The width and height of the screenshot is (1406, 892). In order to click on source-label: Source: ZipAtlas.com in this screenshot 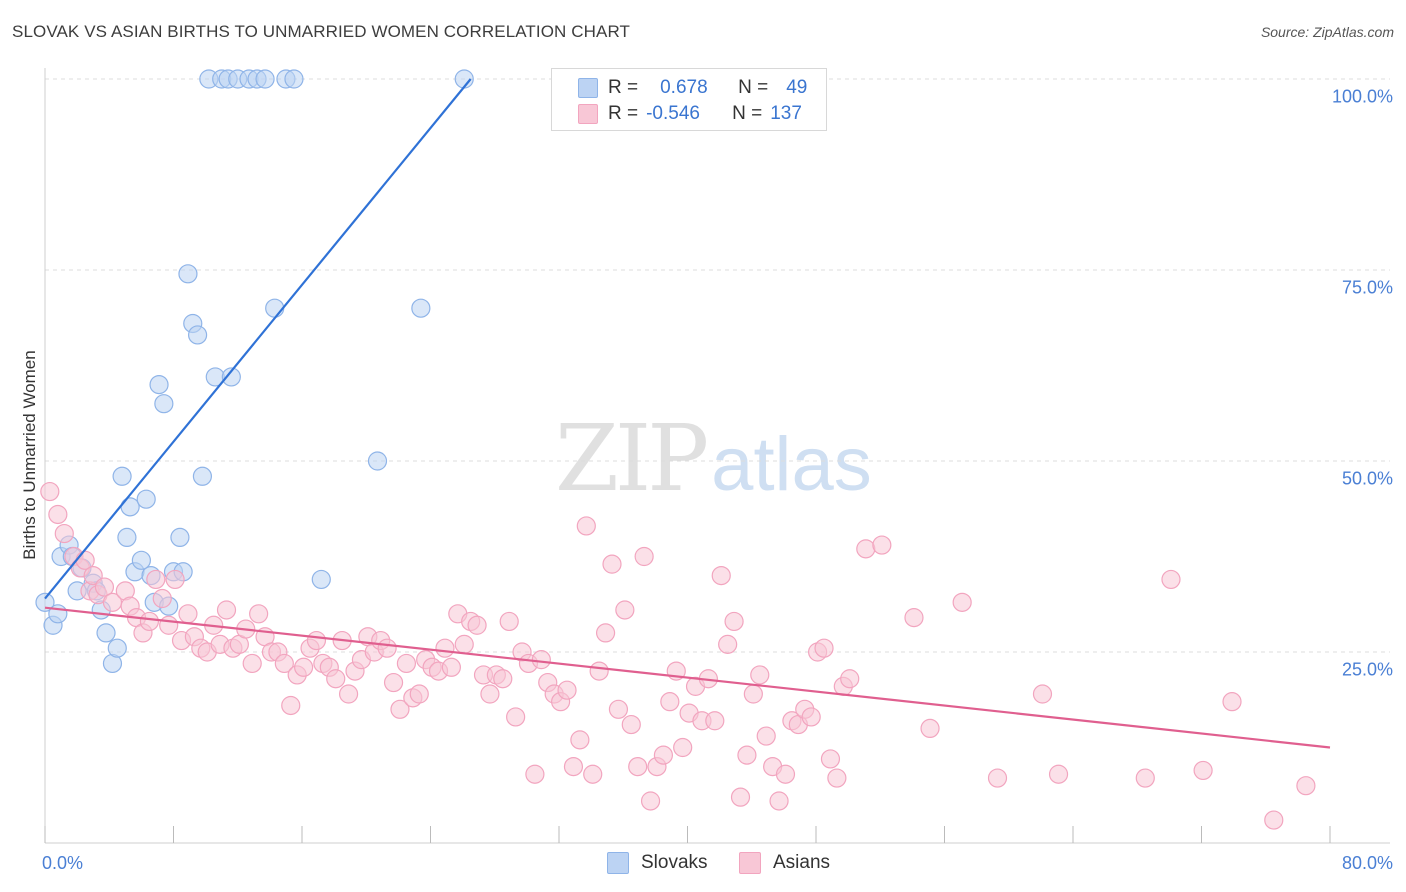, I will do `click(1327, 32)`.